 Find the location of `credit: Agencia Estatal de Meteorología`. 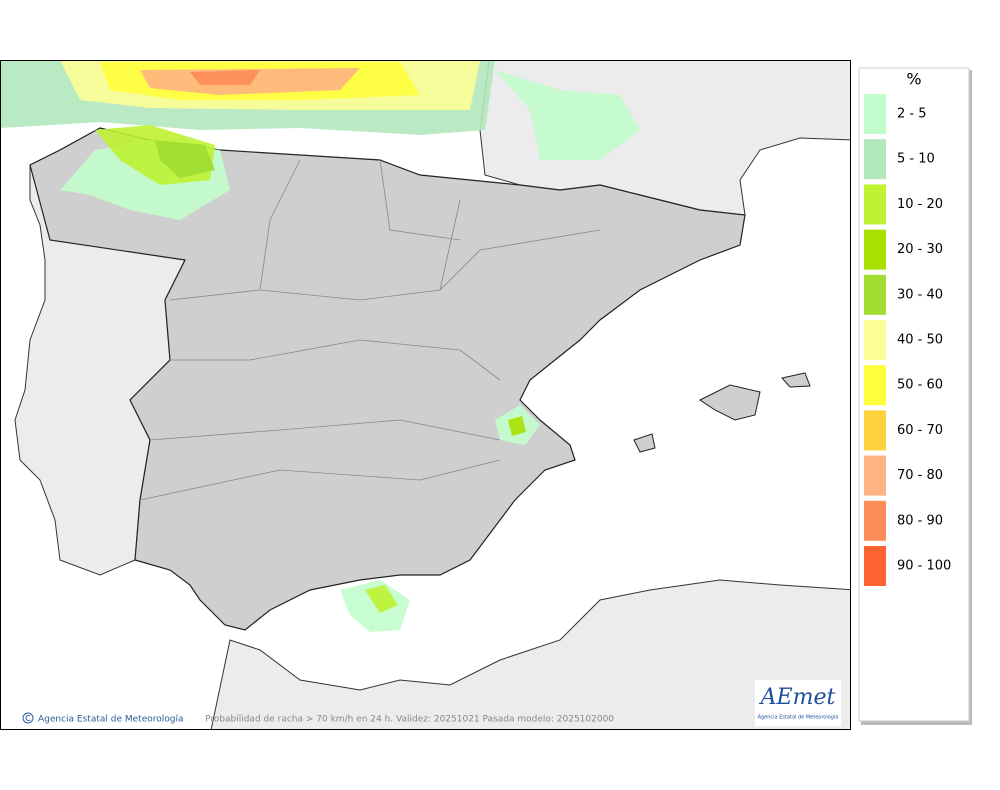

credit: Agencia Estatal de Meteorología is located at coordinates (103, 718).